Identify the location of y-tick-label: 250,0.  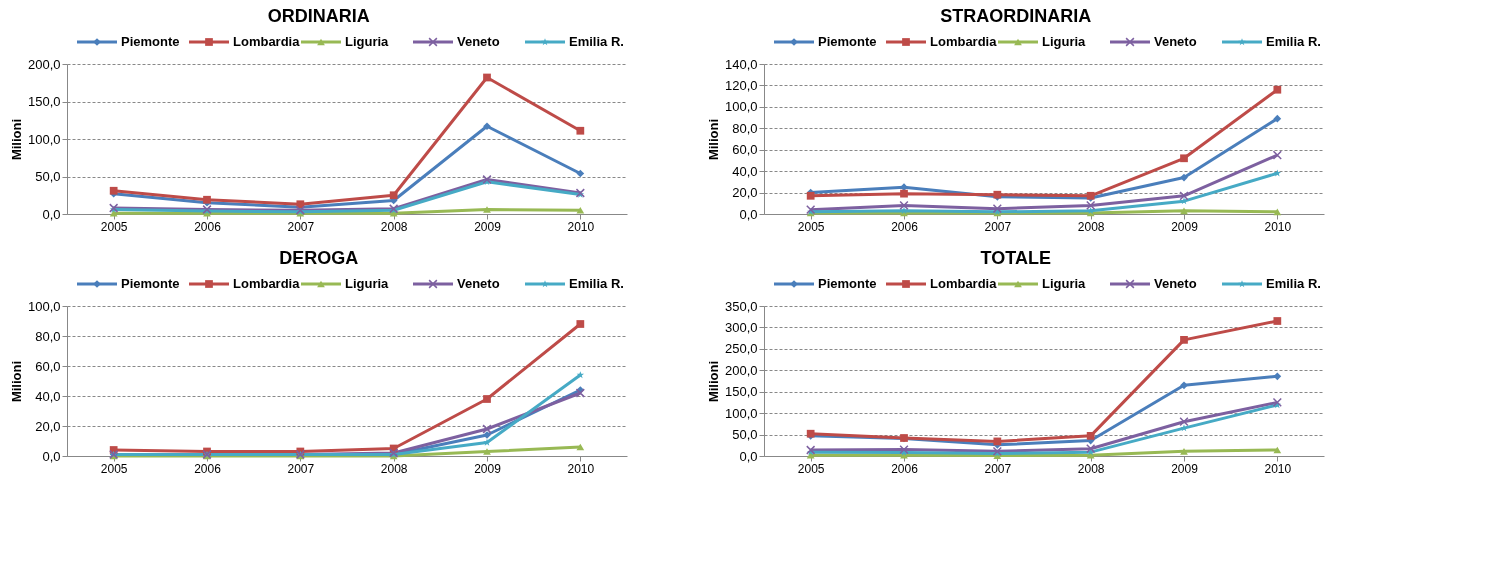
(741, 349).